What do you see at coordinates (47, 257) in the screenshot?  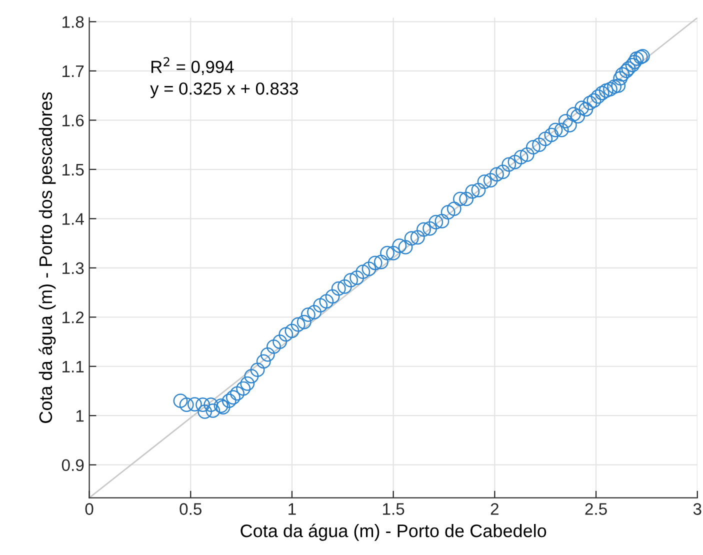 I see `y-axis-title: Cota da água (m) - Porto dos pescadores` at bounding box center [47, 257].